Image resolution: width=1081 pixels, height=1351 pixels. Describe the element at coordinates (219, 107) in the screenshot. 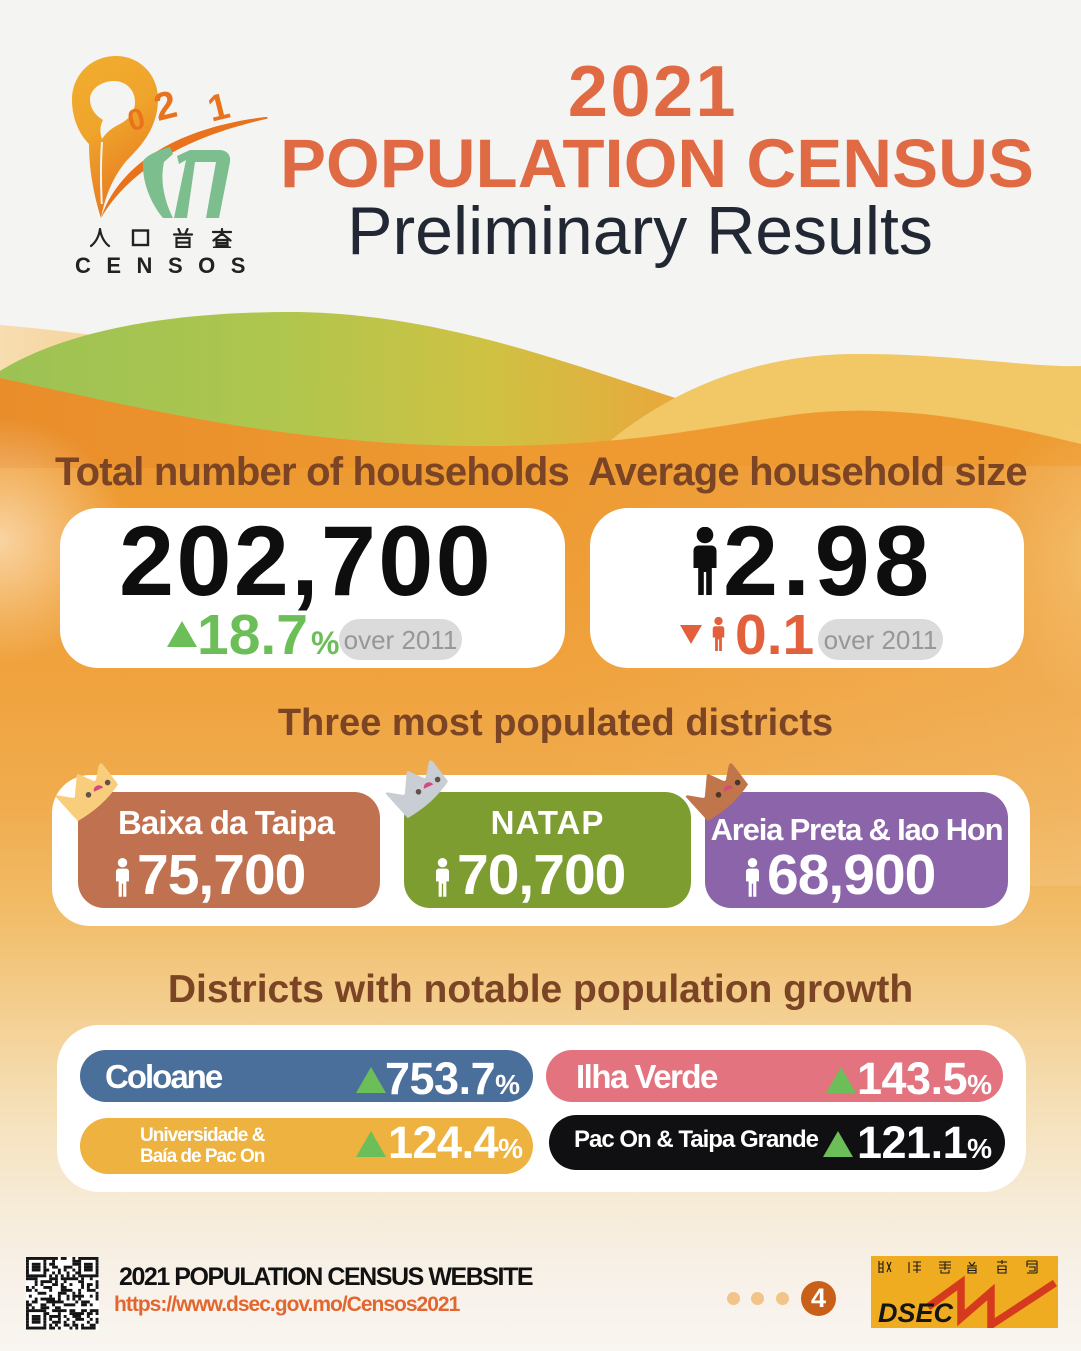

I see `svg-text: 1` at that location.